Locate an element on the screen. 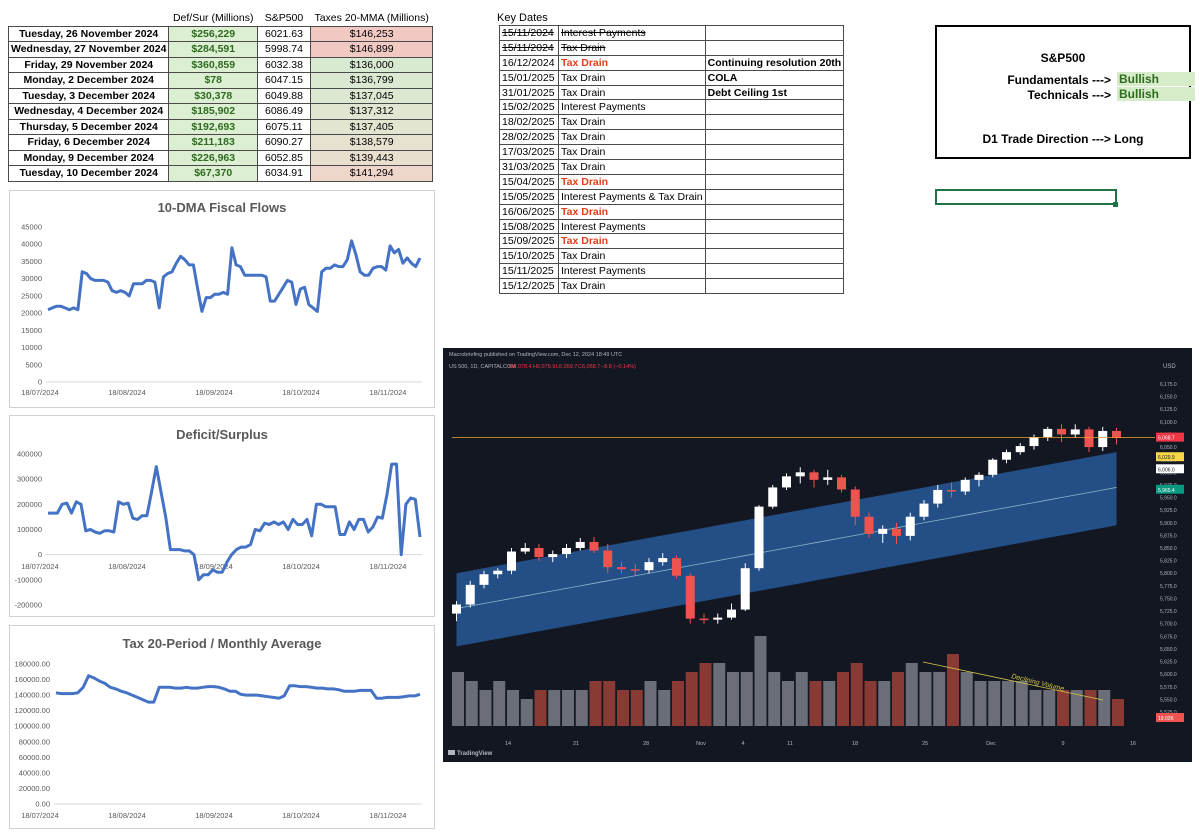  tv-price-label: 5,800.0 is located at coordinates (1168, 574).